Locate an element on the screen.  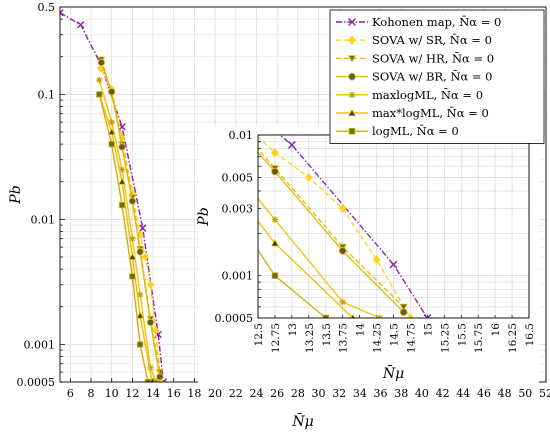
inset-x-tick-label: 13.25 is located at coordinates (310, 338).